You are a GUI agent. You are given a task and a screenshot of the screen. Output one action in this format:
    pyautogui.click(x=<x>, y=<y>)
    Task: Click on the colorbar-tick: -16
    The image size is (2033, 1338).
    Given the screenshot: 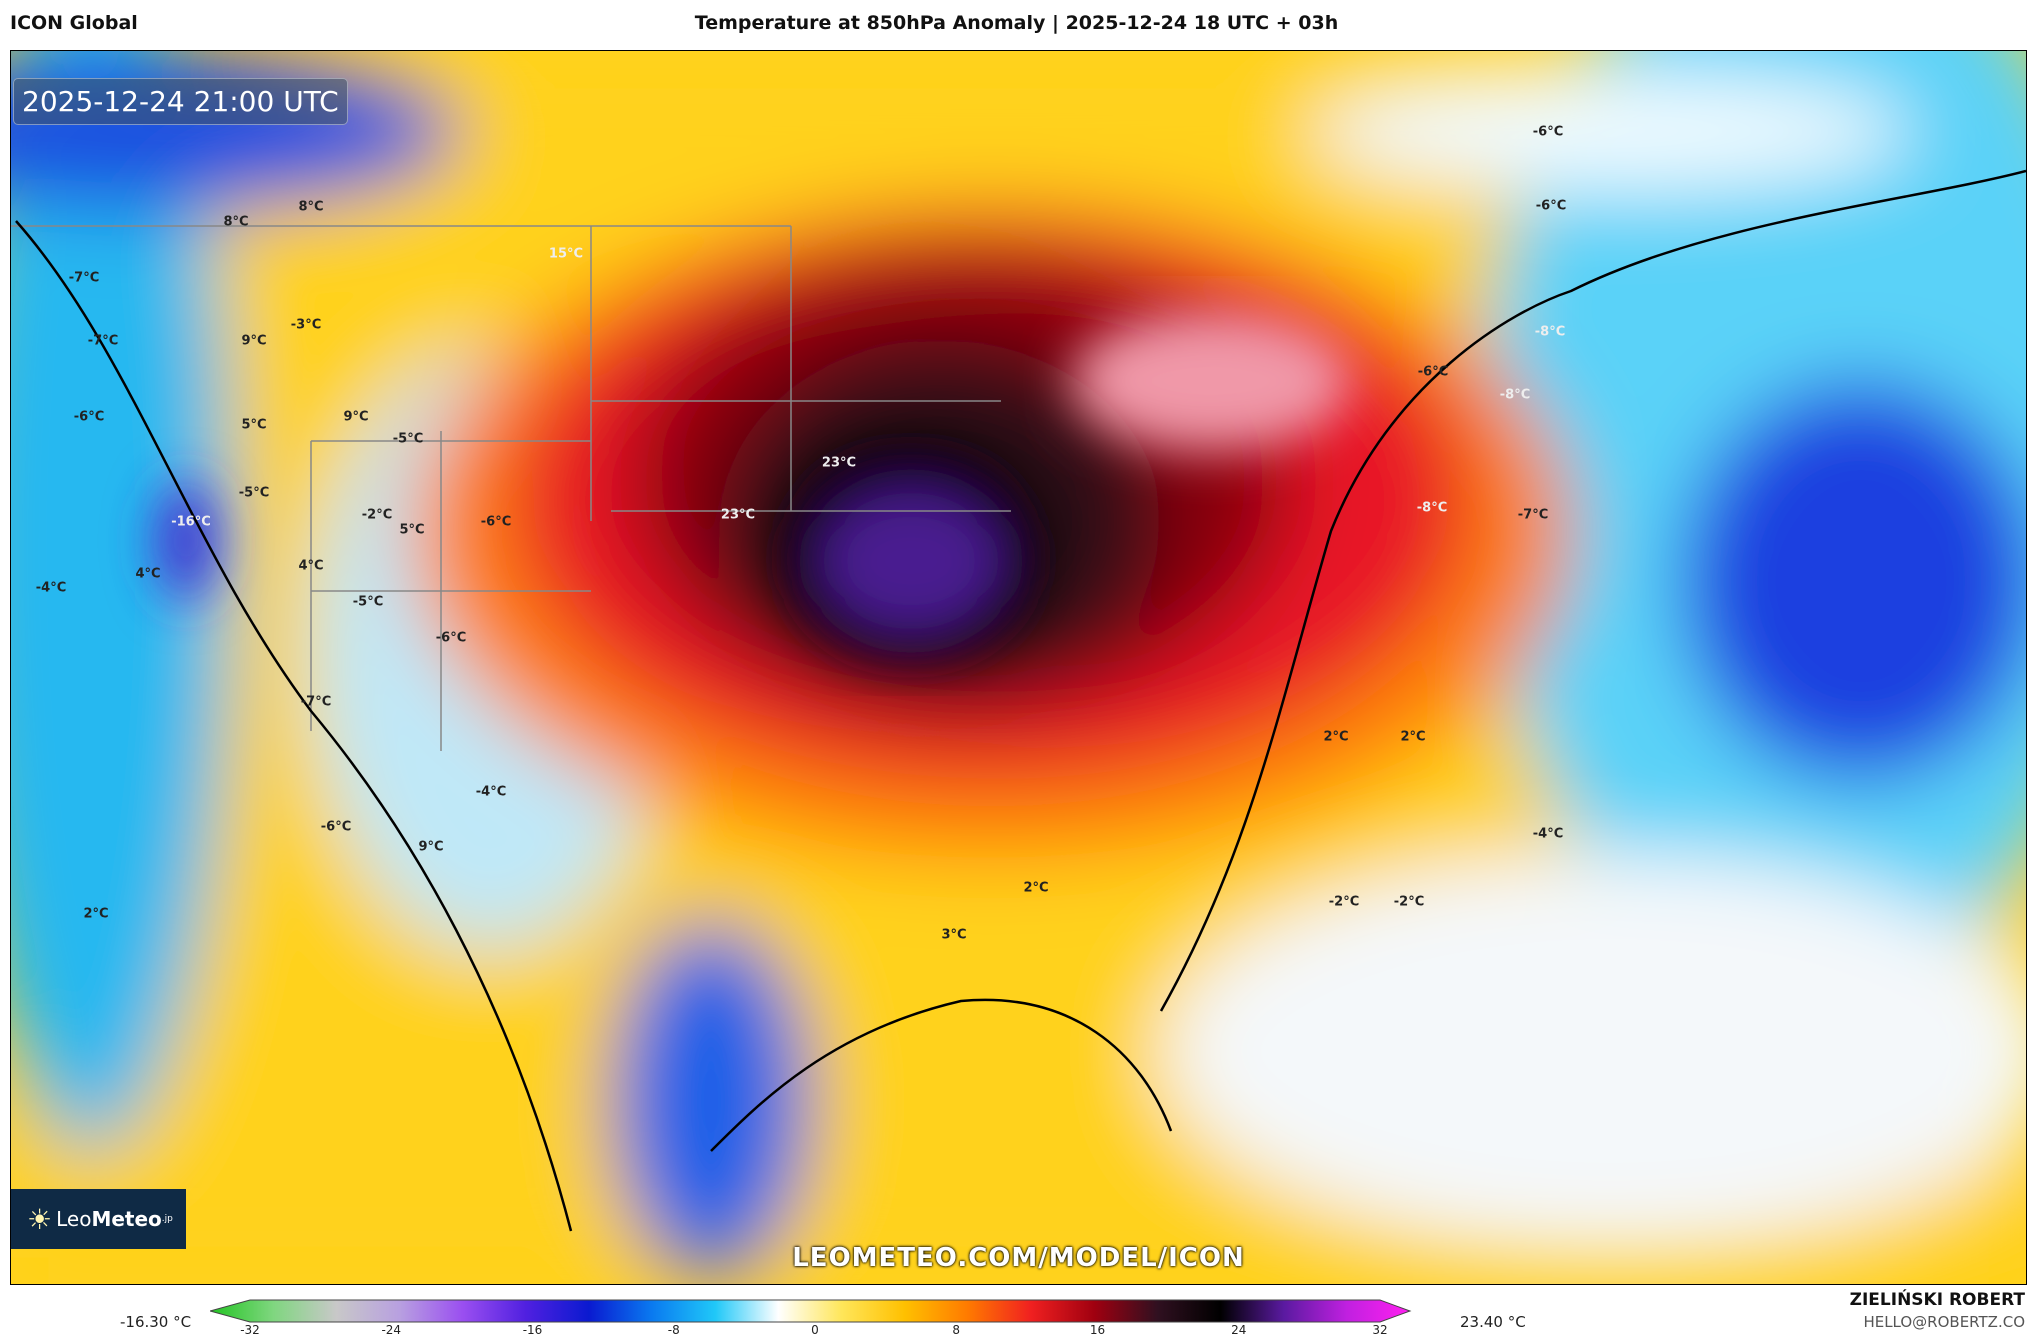 What is the action you would take?
    pyautogui.click(x=532, y=1330)
    